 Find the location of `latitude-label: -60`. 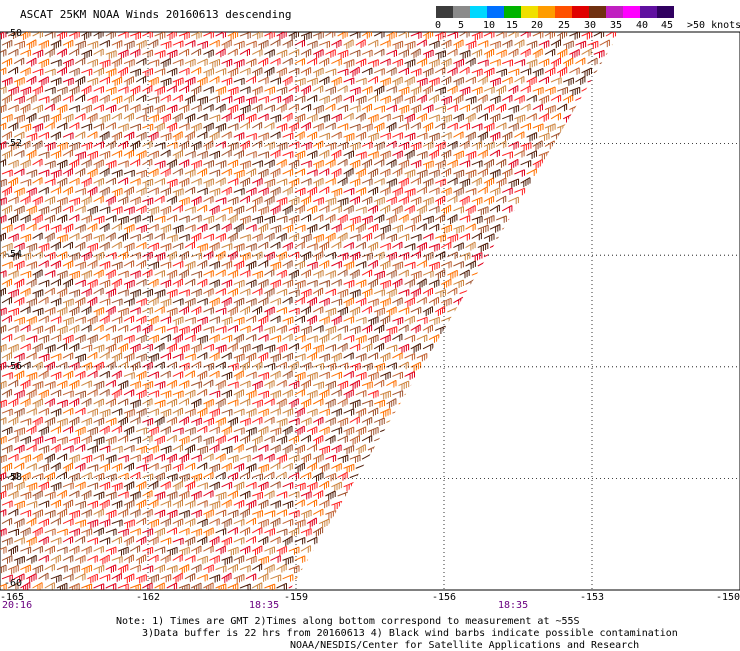

latitude-label: -60 is located at coordinates (13, 583).